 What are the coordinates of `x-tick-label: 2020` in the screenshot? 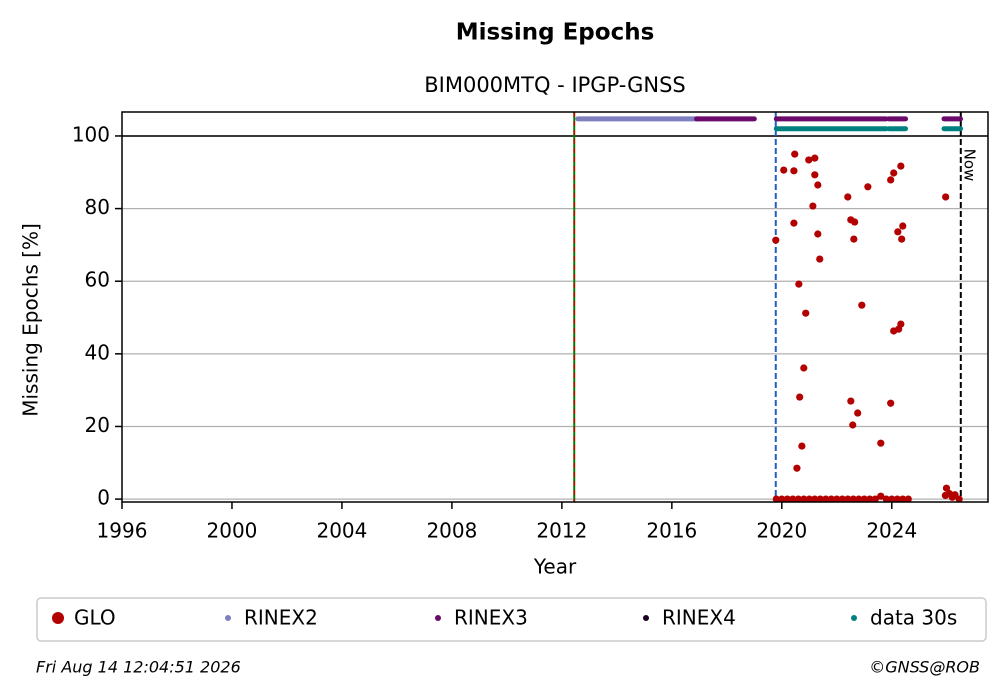 It's located at (781, 531).